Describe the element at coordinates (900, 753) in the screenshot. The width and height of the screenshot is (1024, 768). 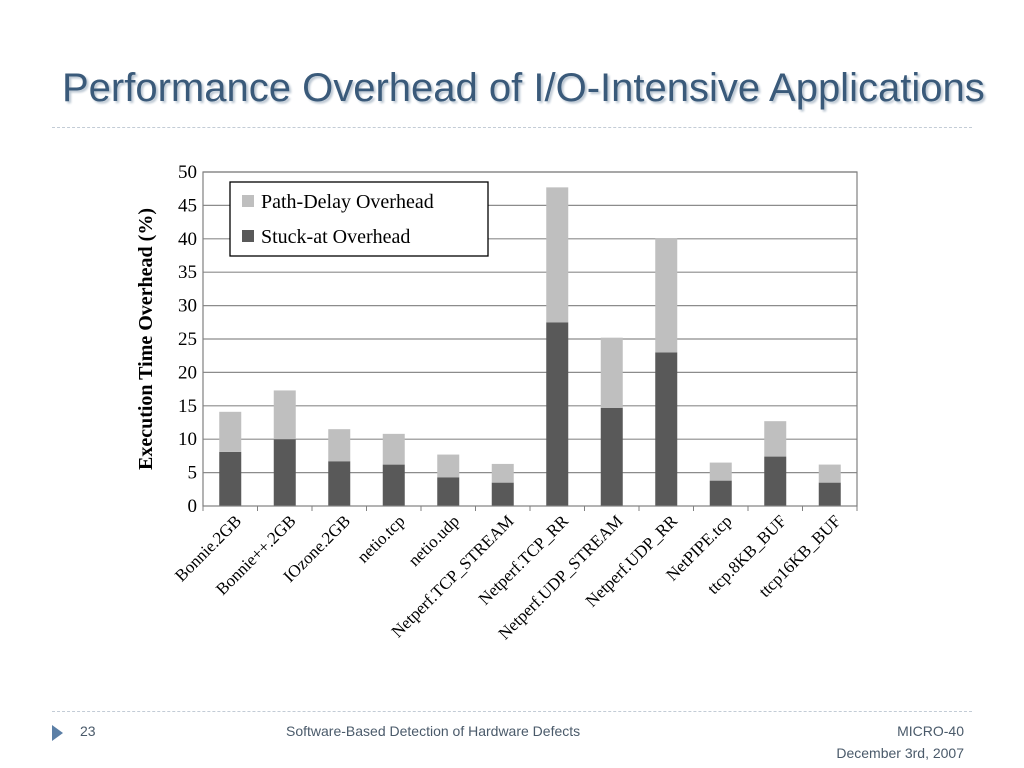
I see `footer-date: December 3rd, 2007` at that location.